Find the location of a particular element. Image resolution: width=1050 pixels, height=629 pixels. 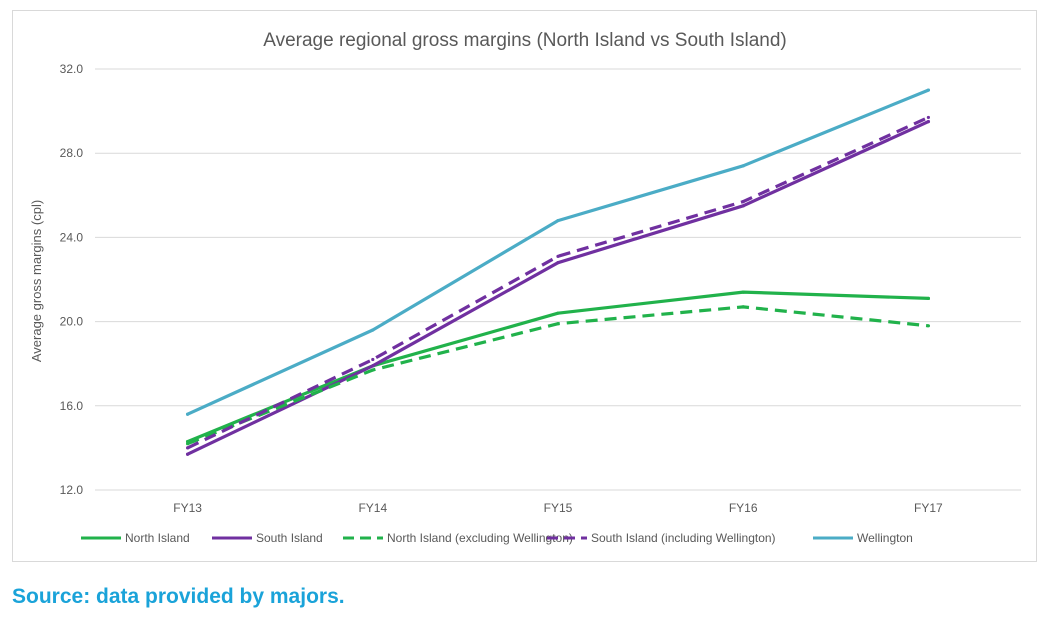

y-axis-label: Average gross margins (cpl) is located at coordinates (36, 281).